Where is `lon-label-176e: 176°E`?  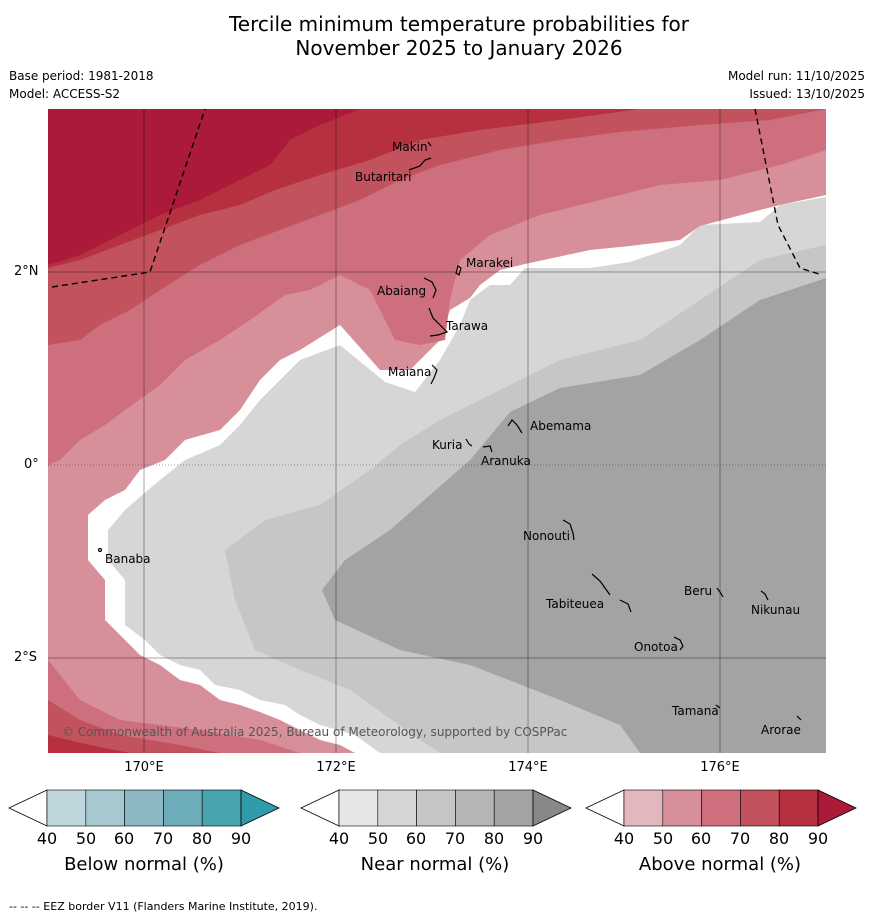 lon-label-176e: 176°E is located at coordinates (720, 767).